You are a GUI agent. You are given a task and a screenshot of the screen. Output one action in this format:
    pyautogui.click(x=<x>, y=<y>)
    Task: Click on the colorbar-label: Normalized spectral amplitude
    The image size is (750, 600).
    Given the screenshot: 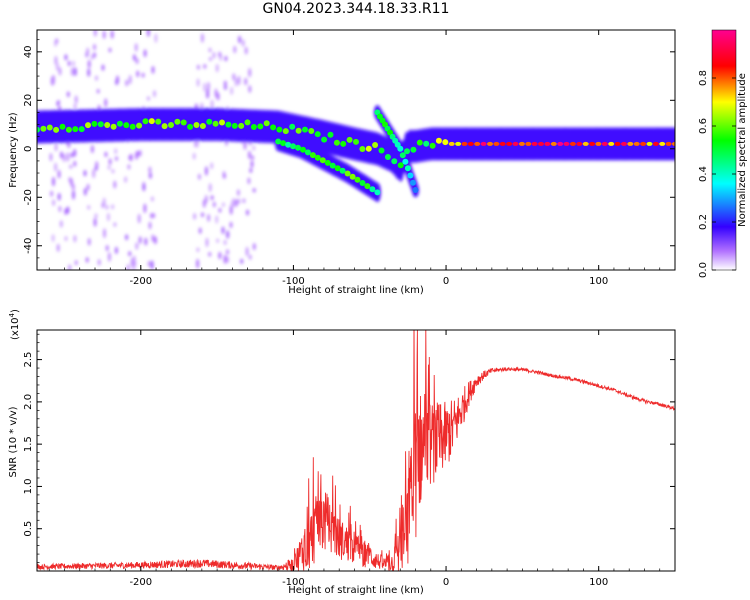 What is the action you would take?
    pyautogui.click(x=742, y=150)
    